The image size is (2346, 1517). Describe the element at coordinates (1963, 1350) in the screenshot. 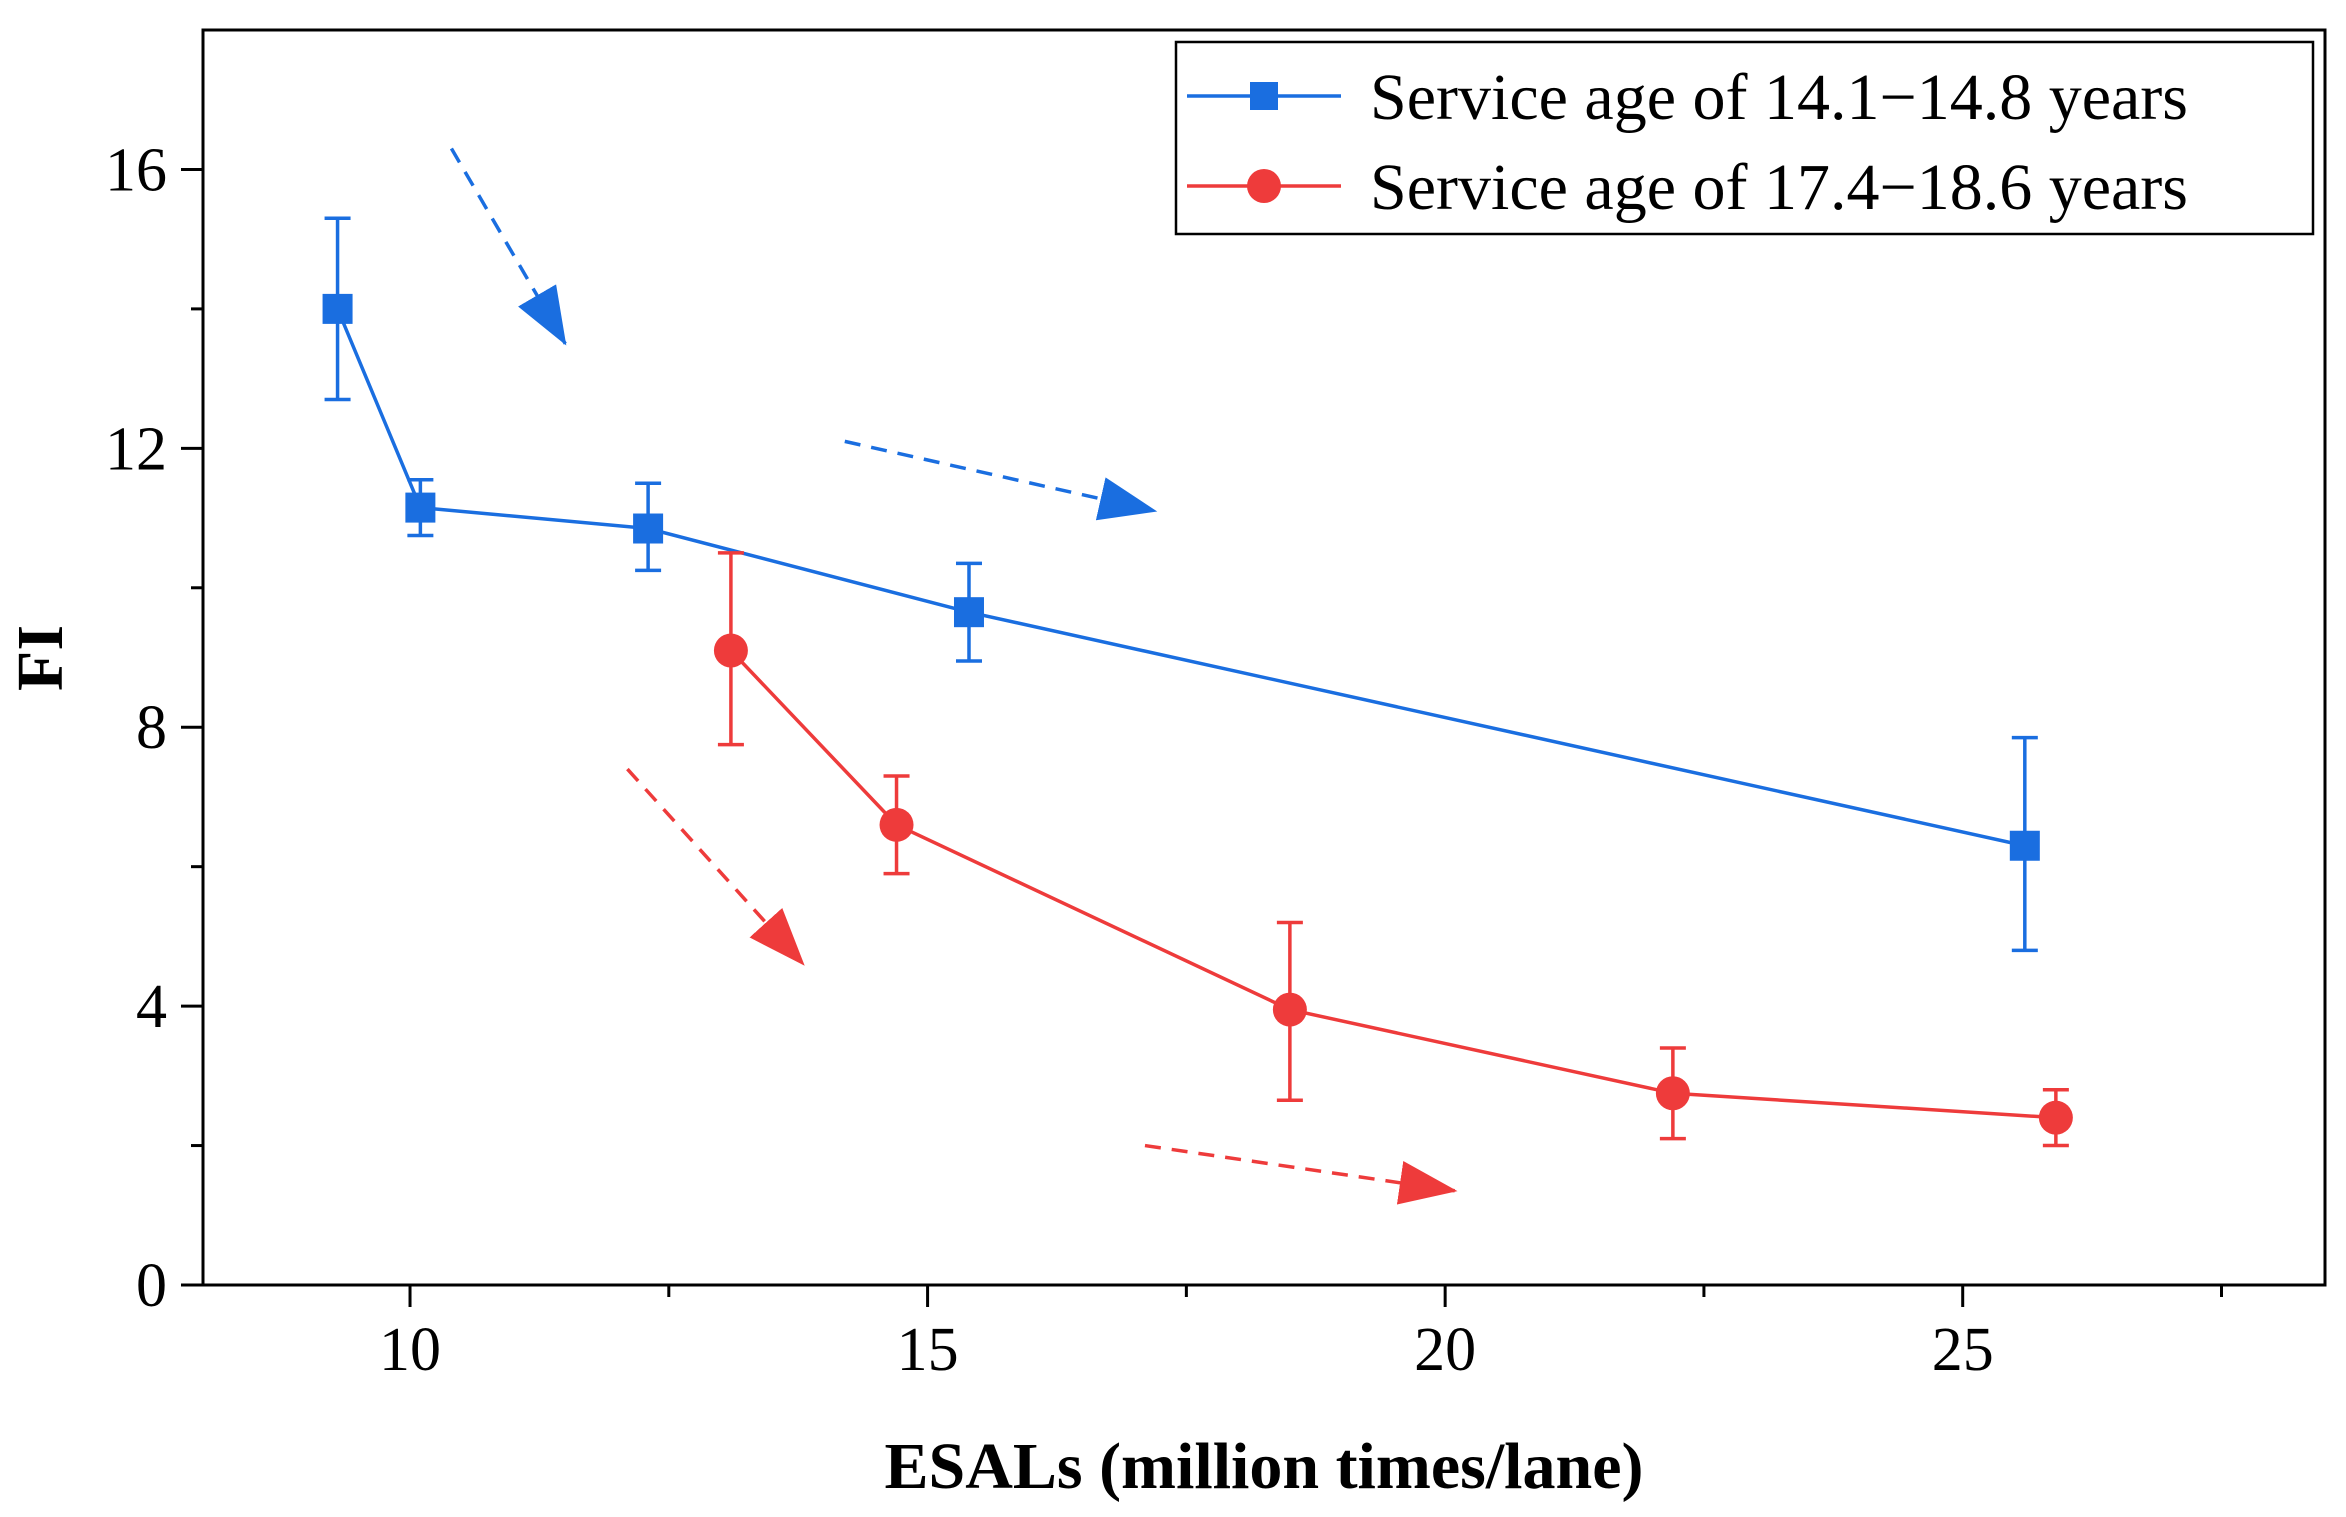

I see `x-tick-label: 25` at that location.